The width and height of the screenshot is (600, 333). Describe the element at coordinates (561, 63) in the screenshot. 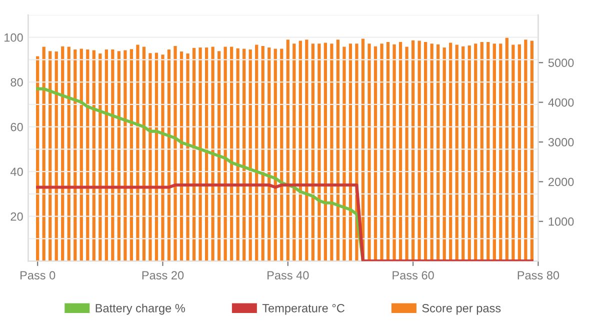

I see `y2-tick-label: 5000` at that location.